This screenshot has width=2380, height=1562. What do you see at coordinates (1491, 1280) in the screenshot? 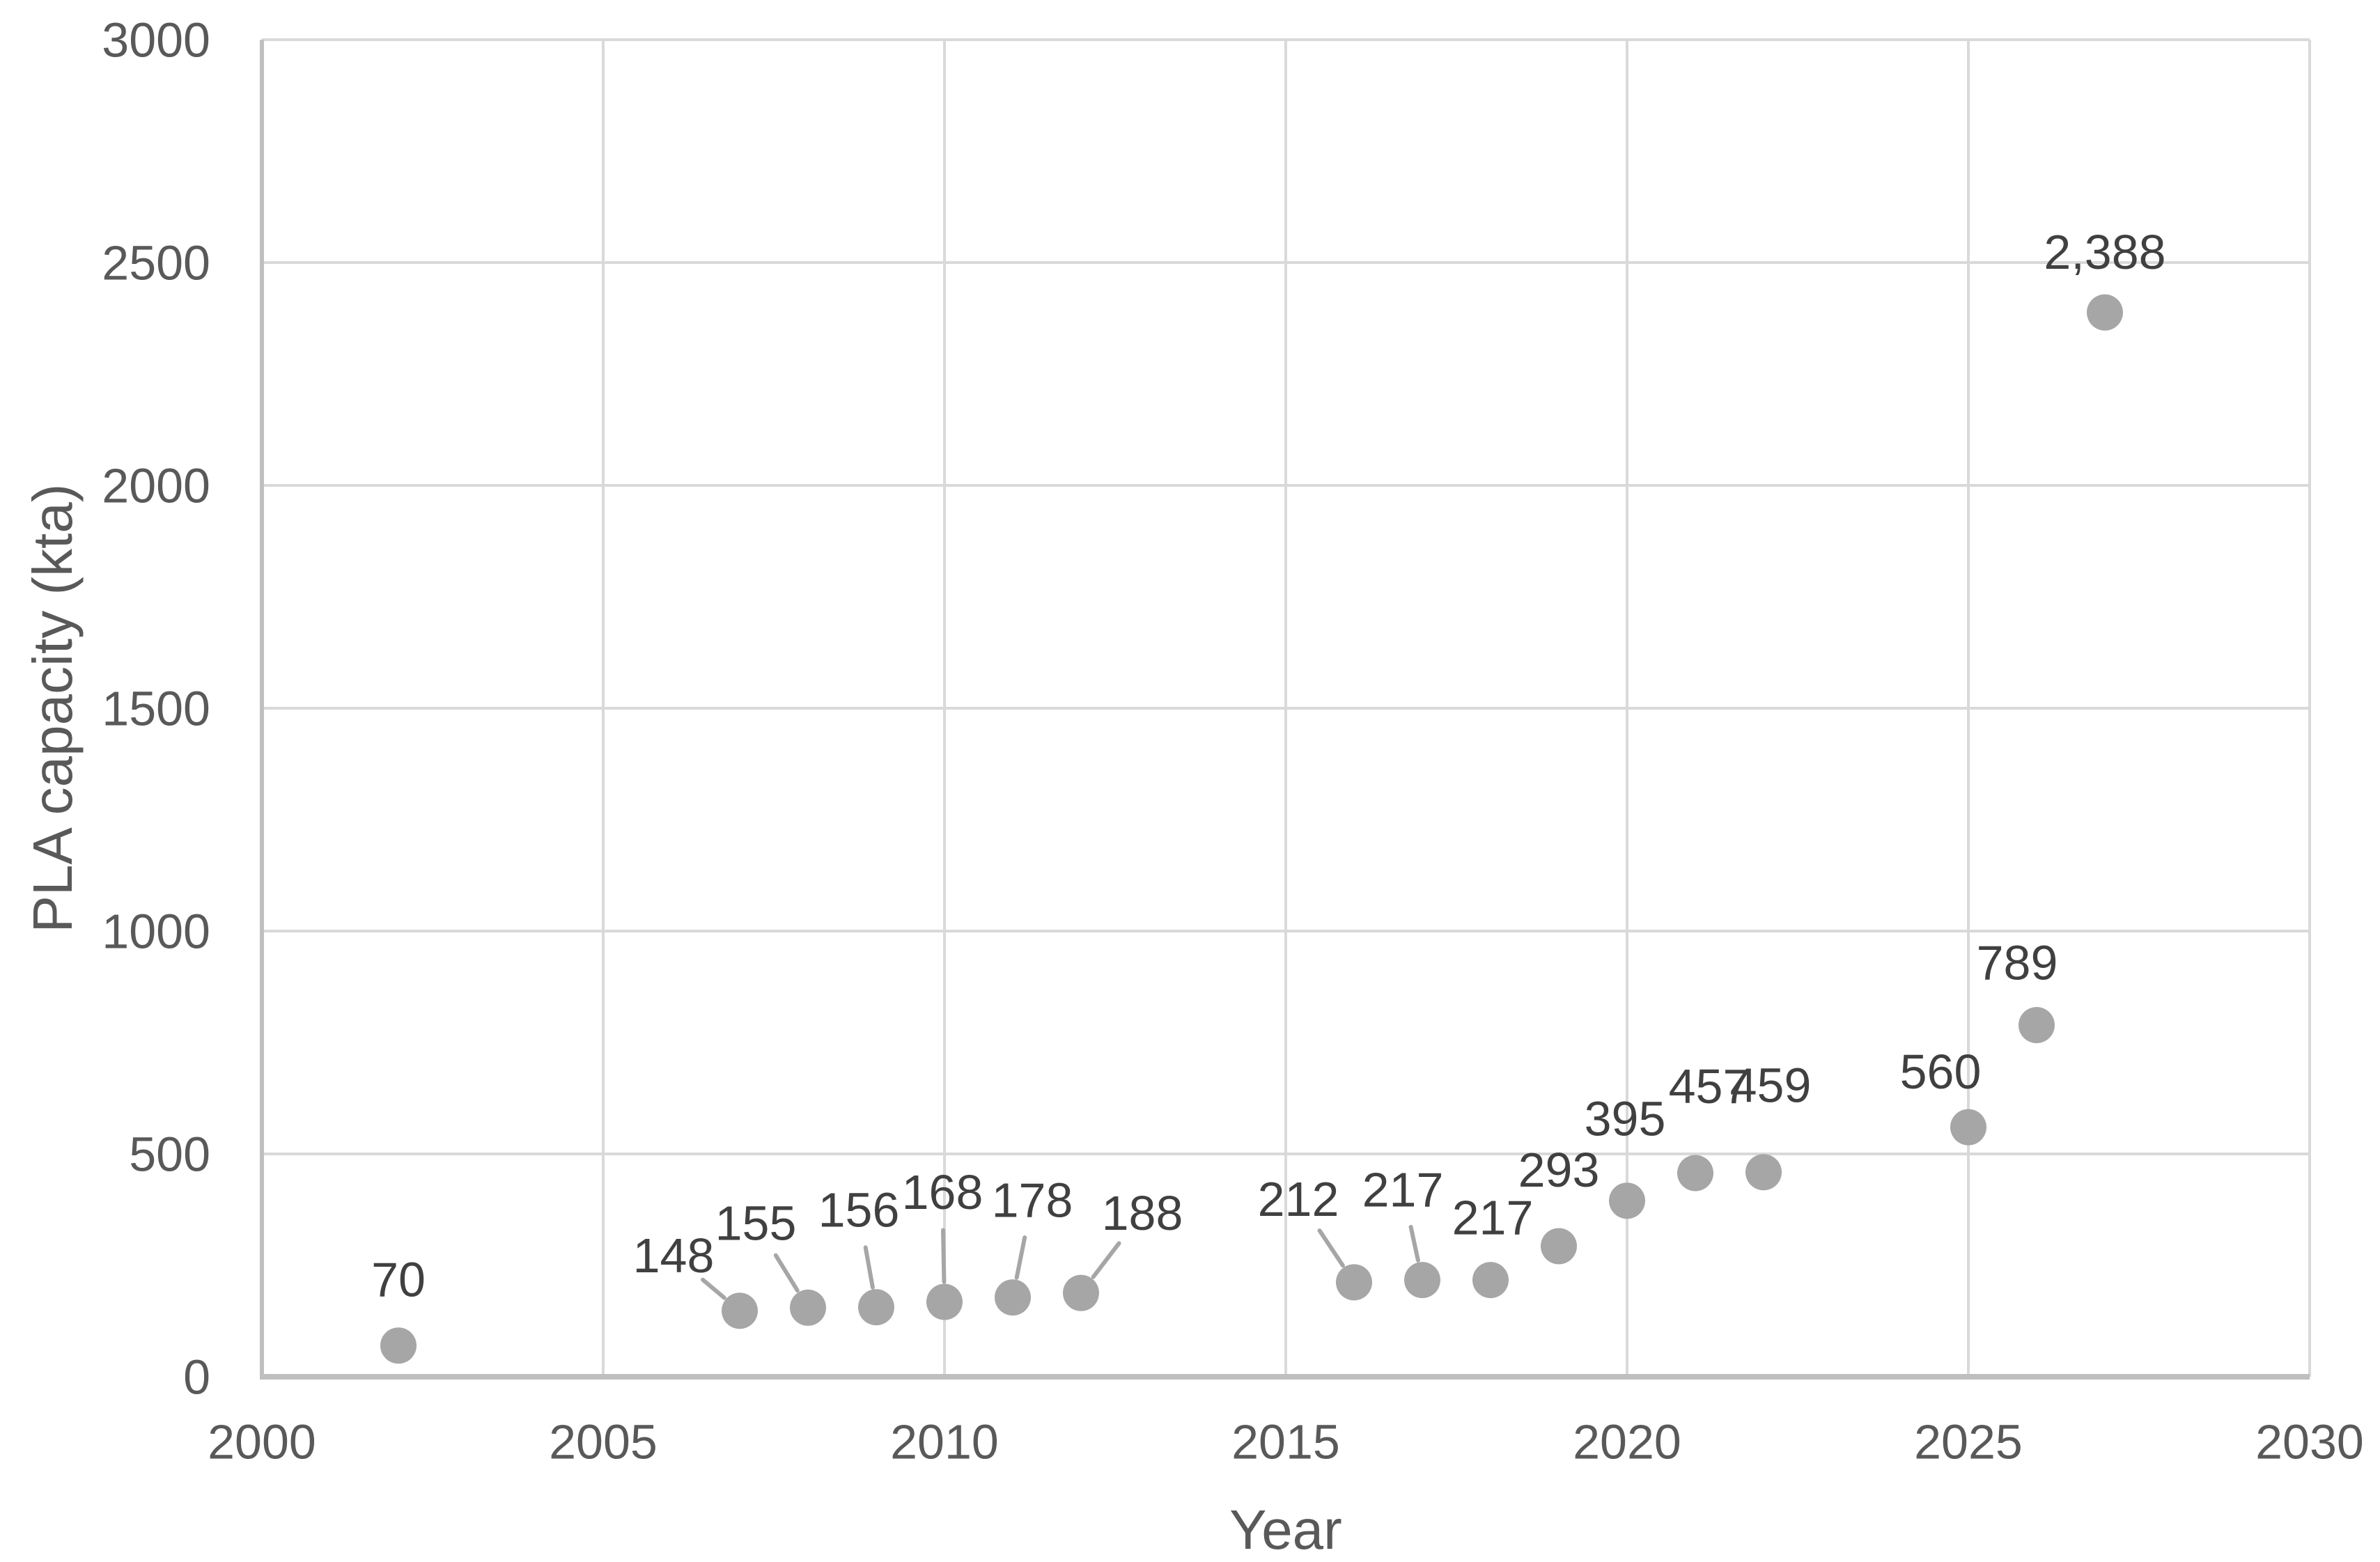
I see `data-point-2018` at bounding box center [1491, 1280].